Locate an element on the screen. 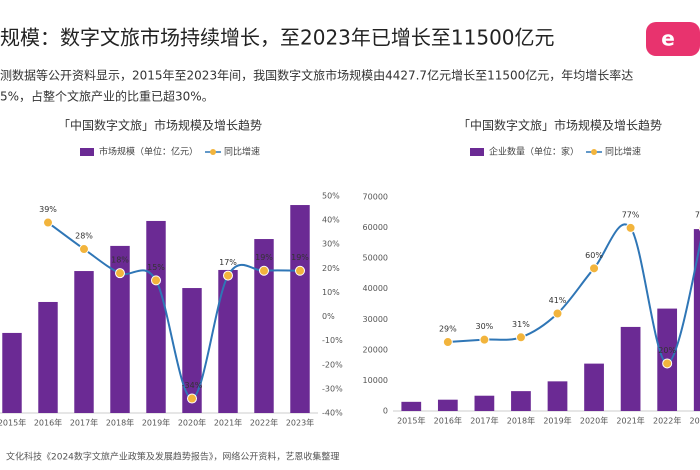 This screenshot has width=700, height=470. y-tick-label: 0 is located at coordinates (385, 411).